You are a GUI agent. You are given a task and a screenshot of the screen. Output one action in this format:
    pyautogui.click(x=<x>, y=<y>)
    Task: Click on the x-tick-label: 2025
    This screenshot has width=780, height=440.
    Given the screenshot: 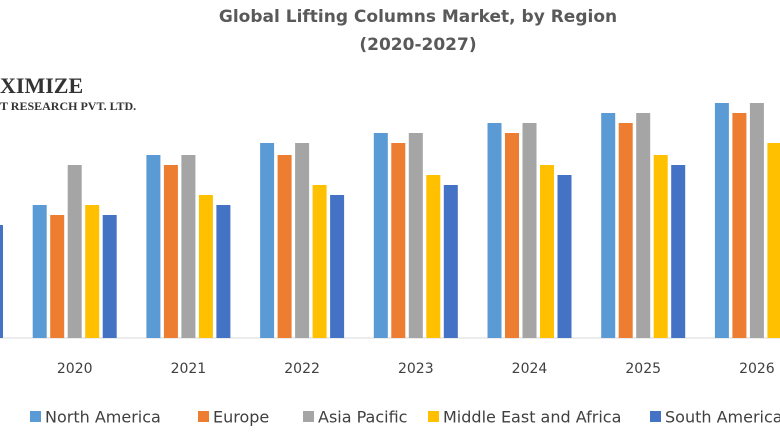 What is the action you would take?
    pyautogui.click(x=643, y=369)
    